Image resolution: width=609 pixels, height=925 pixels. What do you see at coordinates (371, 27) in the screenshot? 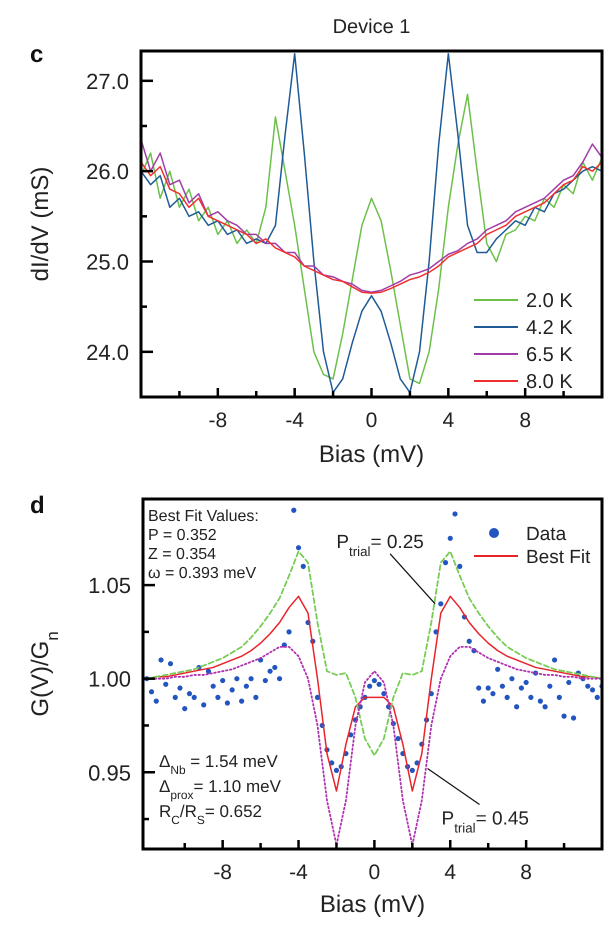
I see `chart-title: Device 1` at bounding box center [371, 27].